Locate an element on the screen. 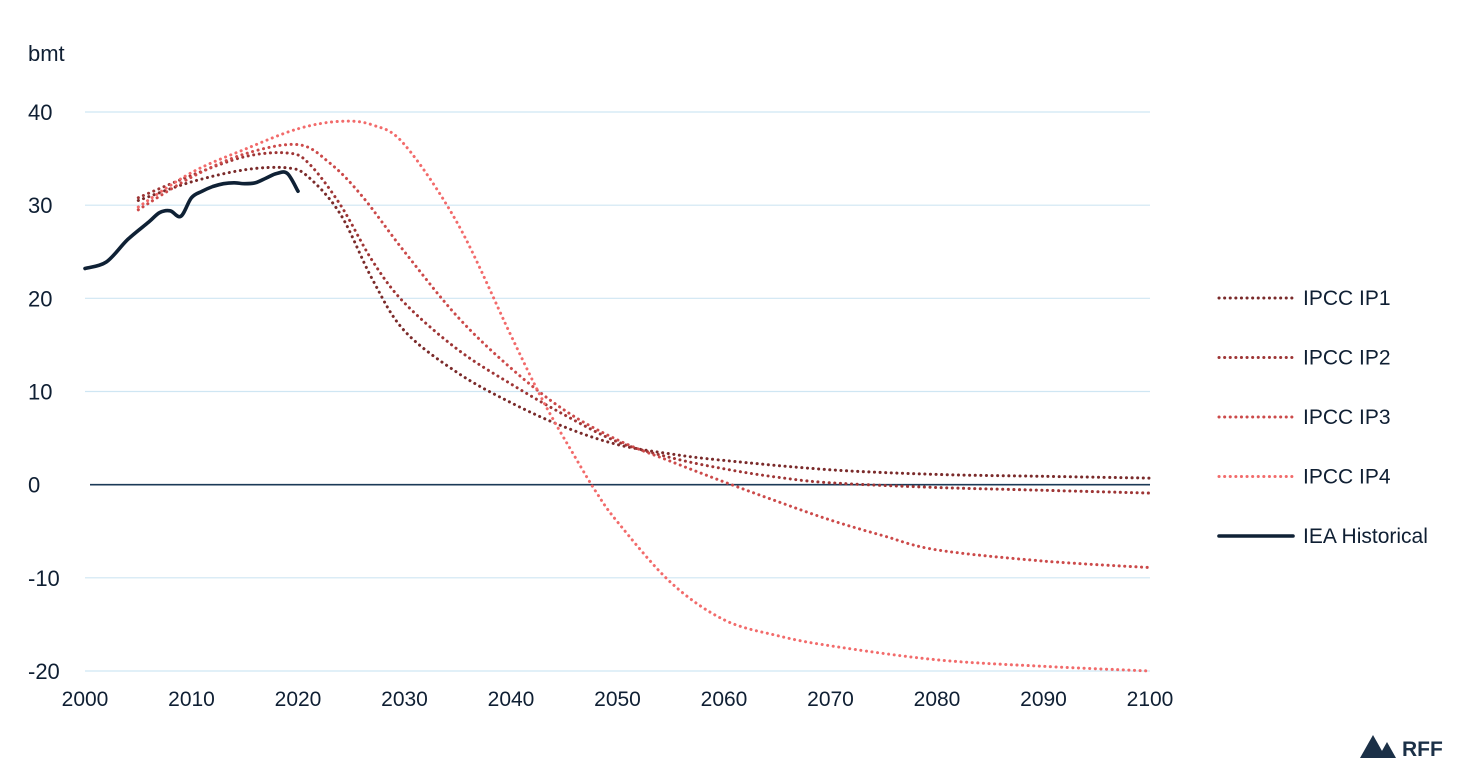  y-tick-label: 30 is located at coordinates (40, 205).